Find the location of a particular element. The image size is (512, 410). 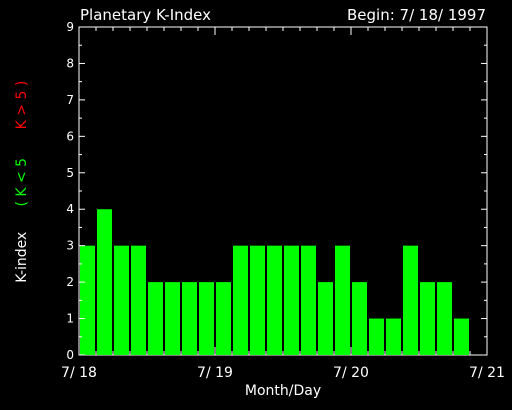

y-axis-label-storm: K > 5 ) is located at coordinates (22, 105).